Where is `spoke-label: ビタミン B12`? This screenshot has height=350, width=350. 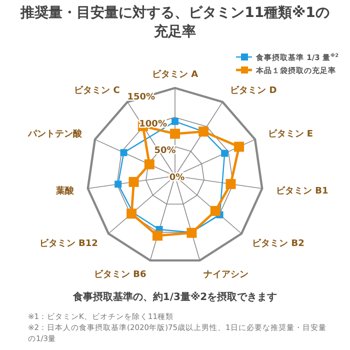
spoke-label: ビタミン B12 is located at coordinates (68, 243).